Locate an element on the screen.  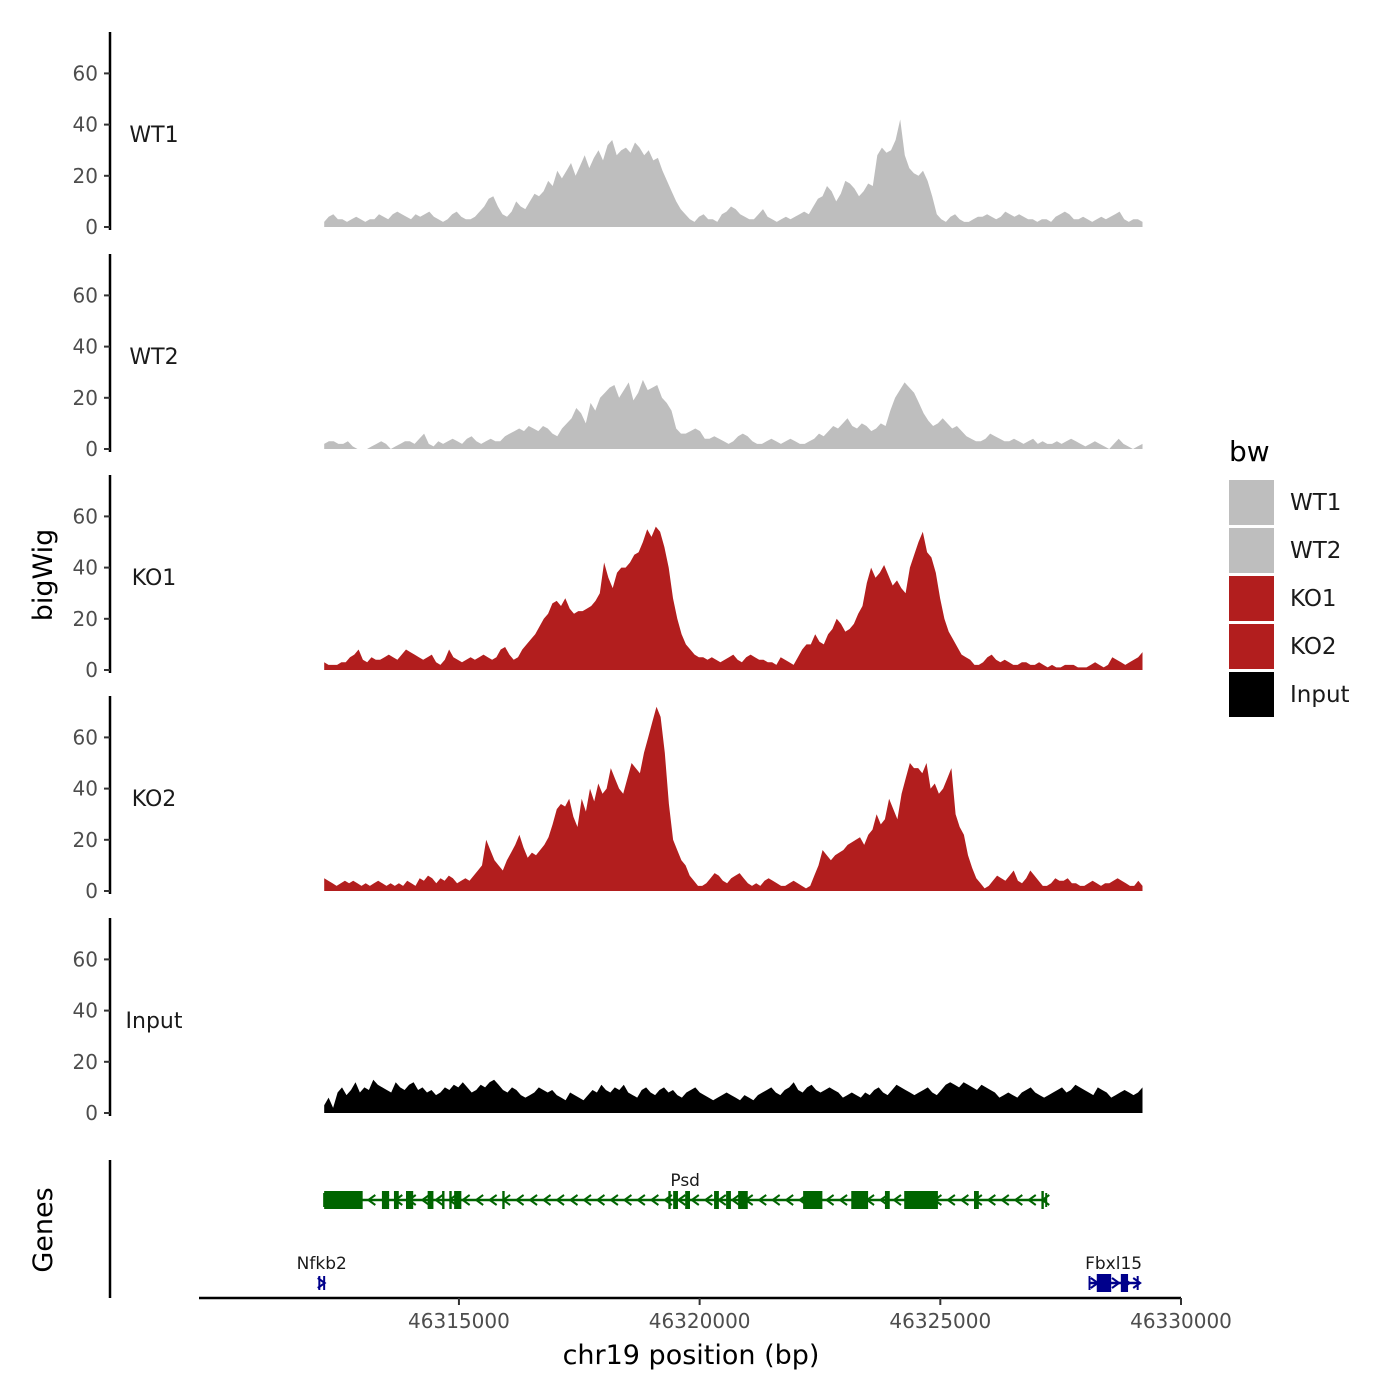
legend-label-wt1: WT1 is located at coordinates (1315, 503).